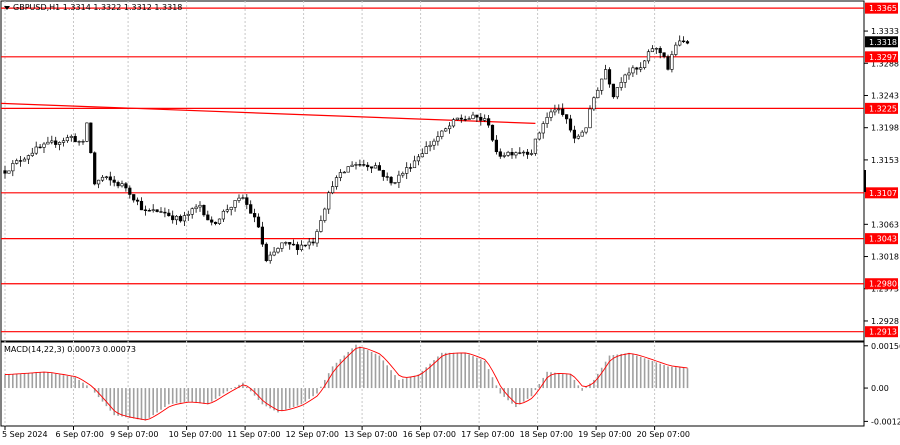 This screenshot has height=445, width=900. What do you see at coordinates (882, 384) in the screenshot?
I see `macd-axis: 0.00156 0.00 -0.00123` at bounding box center [882, 384].